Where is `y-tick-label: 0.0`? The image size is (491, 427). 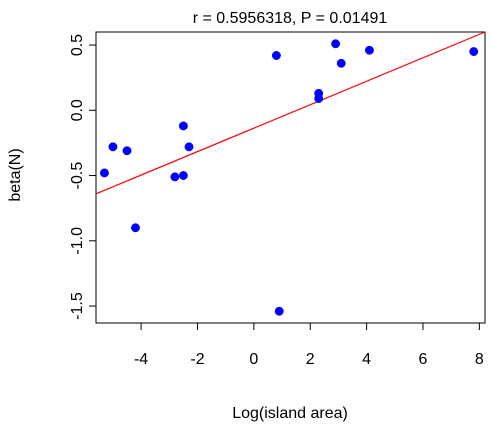
y-tick-label: 0.0 is located at coordinates (77, 110).